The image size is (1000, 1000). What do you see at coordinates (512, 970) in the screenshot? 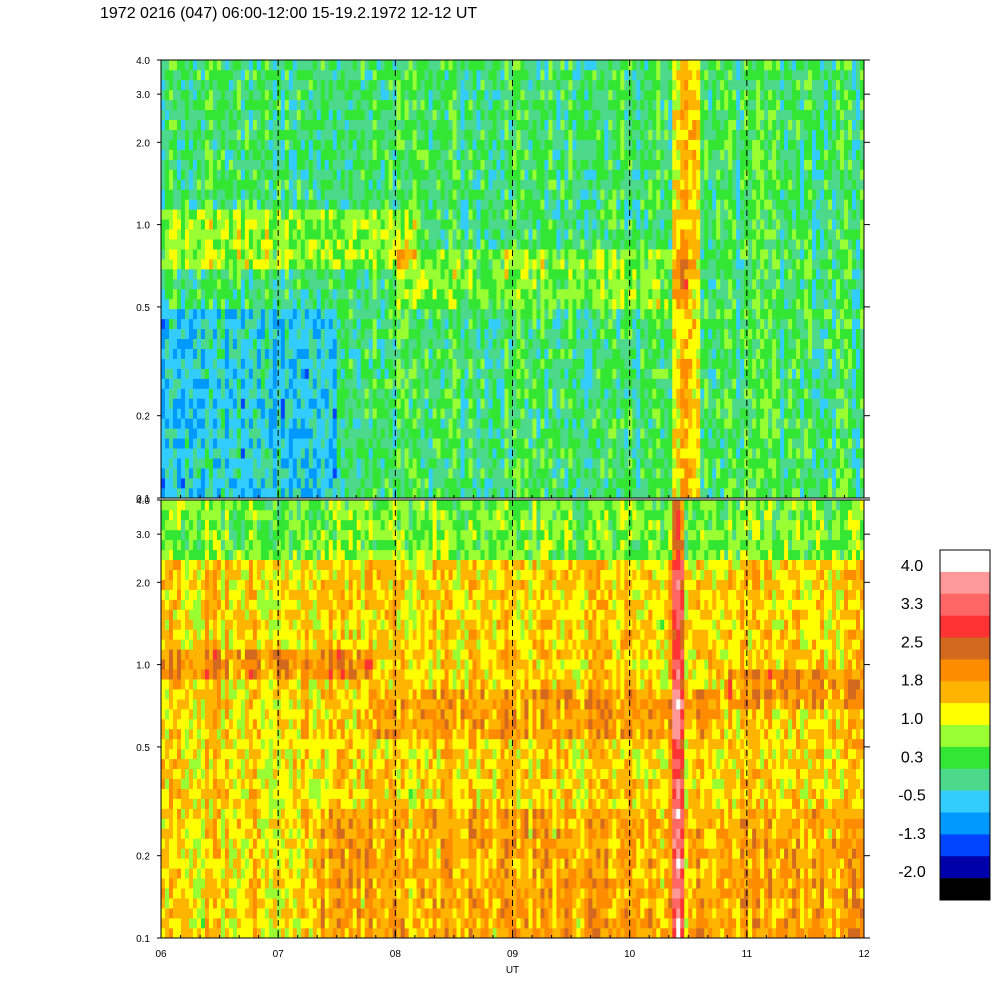
I see `x-axis-label: UT` at bounding box center [512, 970].